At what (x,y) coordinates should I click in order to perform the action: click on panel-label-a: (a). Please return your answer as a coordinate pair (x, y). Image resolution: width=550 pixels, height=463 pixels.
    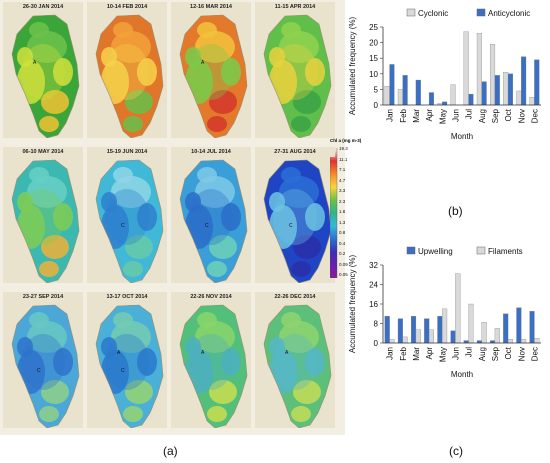
    Looking at the image, I should click on (170, 451).